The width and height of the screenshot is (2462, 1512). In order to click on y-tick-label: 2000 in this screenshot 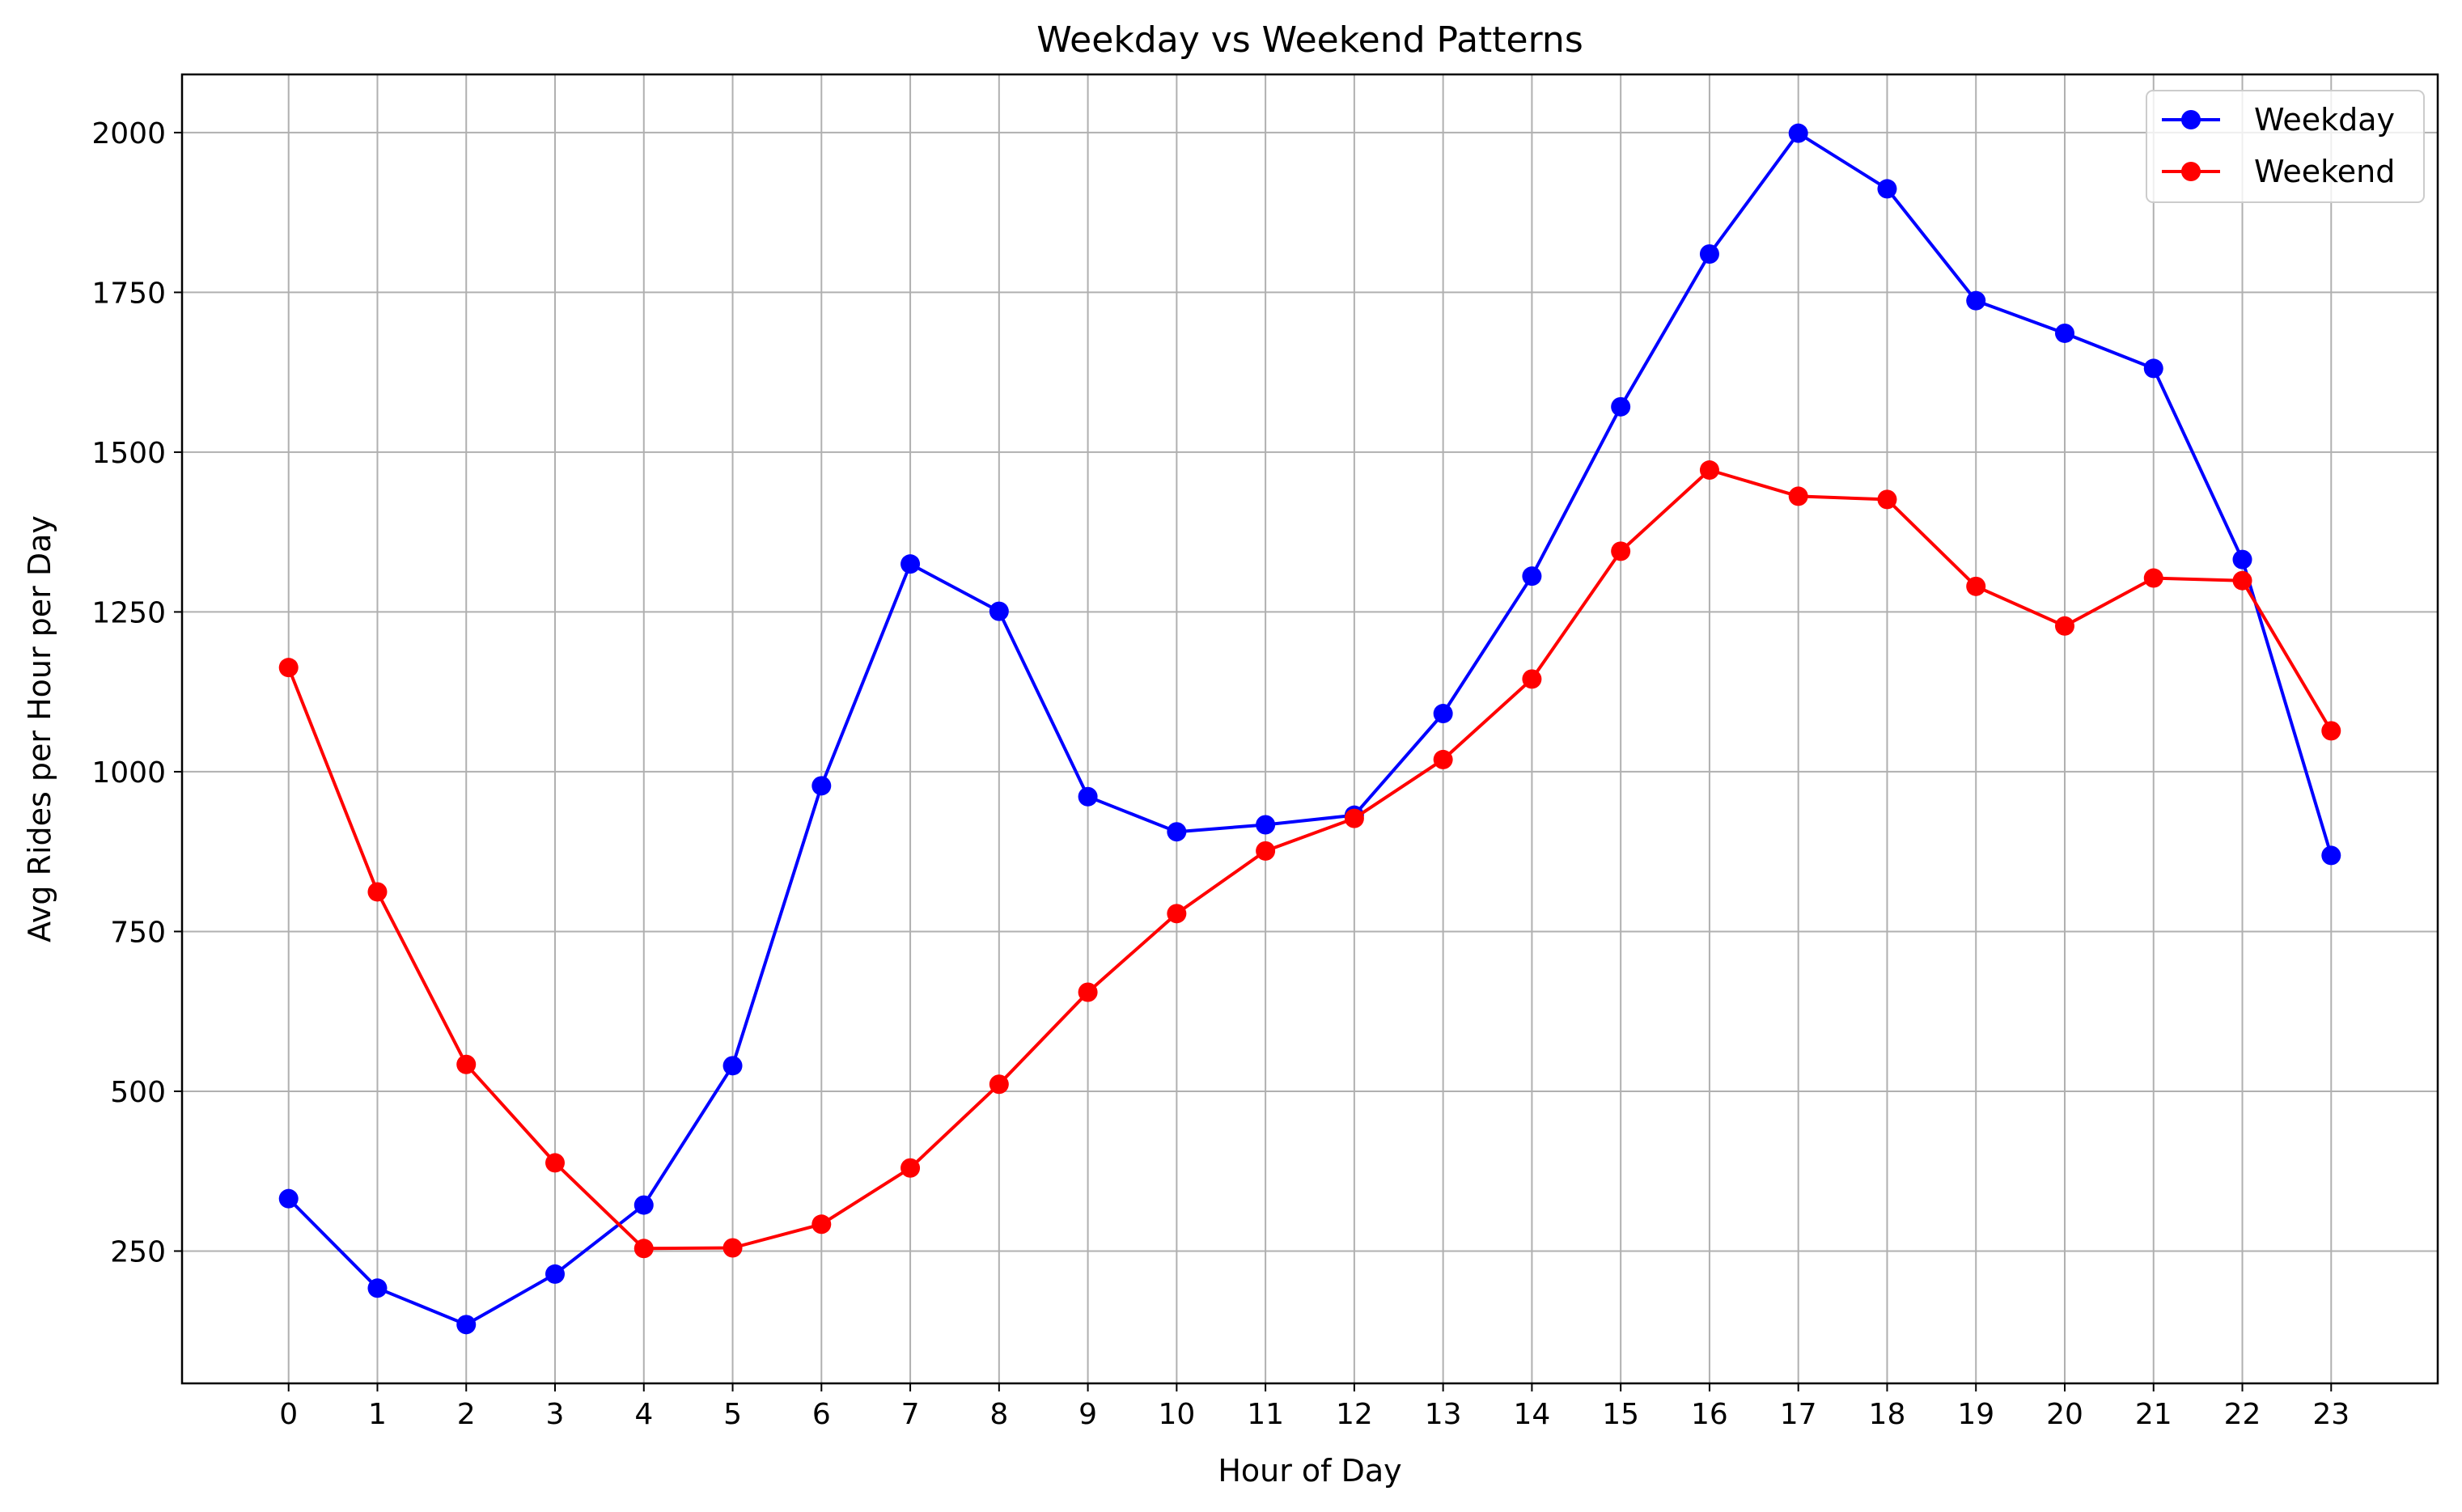, I will do `click(128, 133)`.